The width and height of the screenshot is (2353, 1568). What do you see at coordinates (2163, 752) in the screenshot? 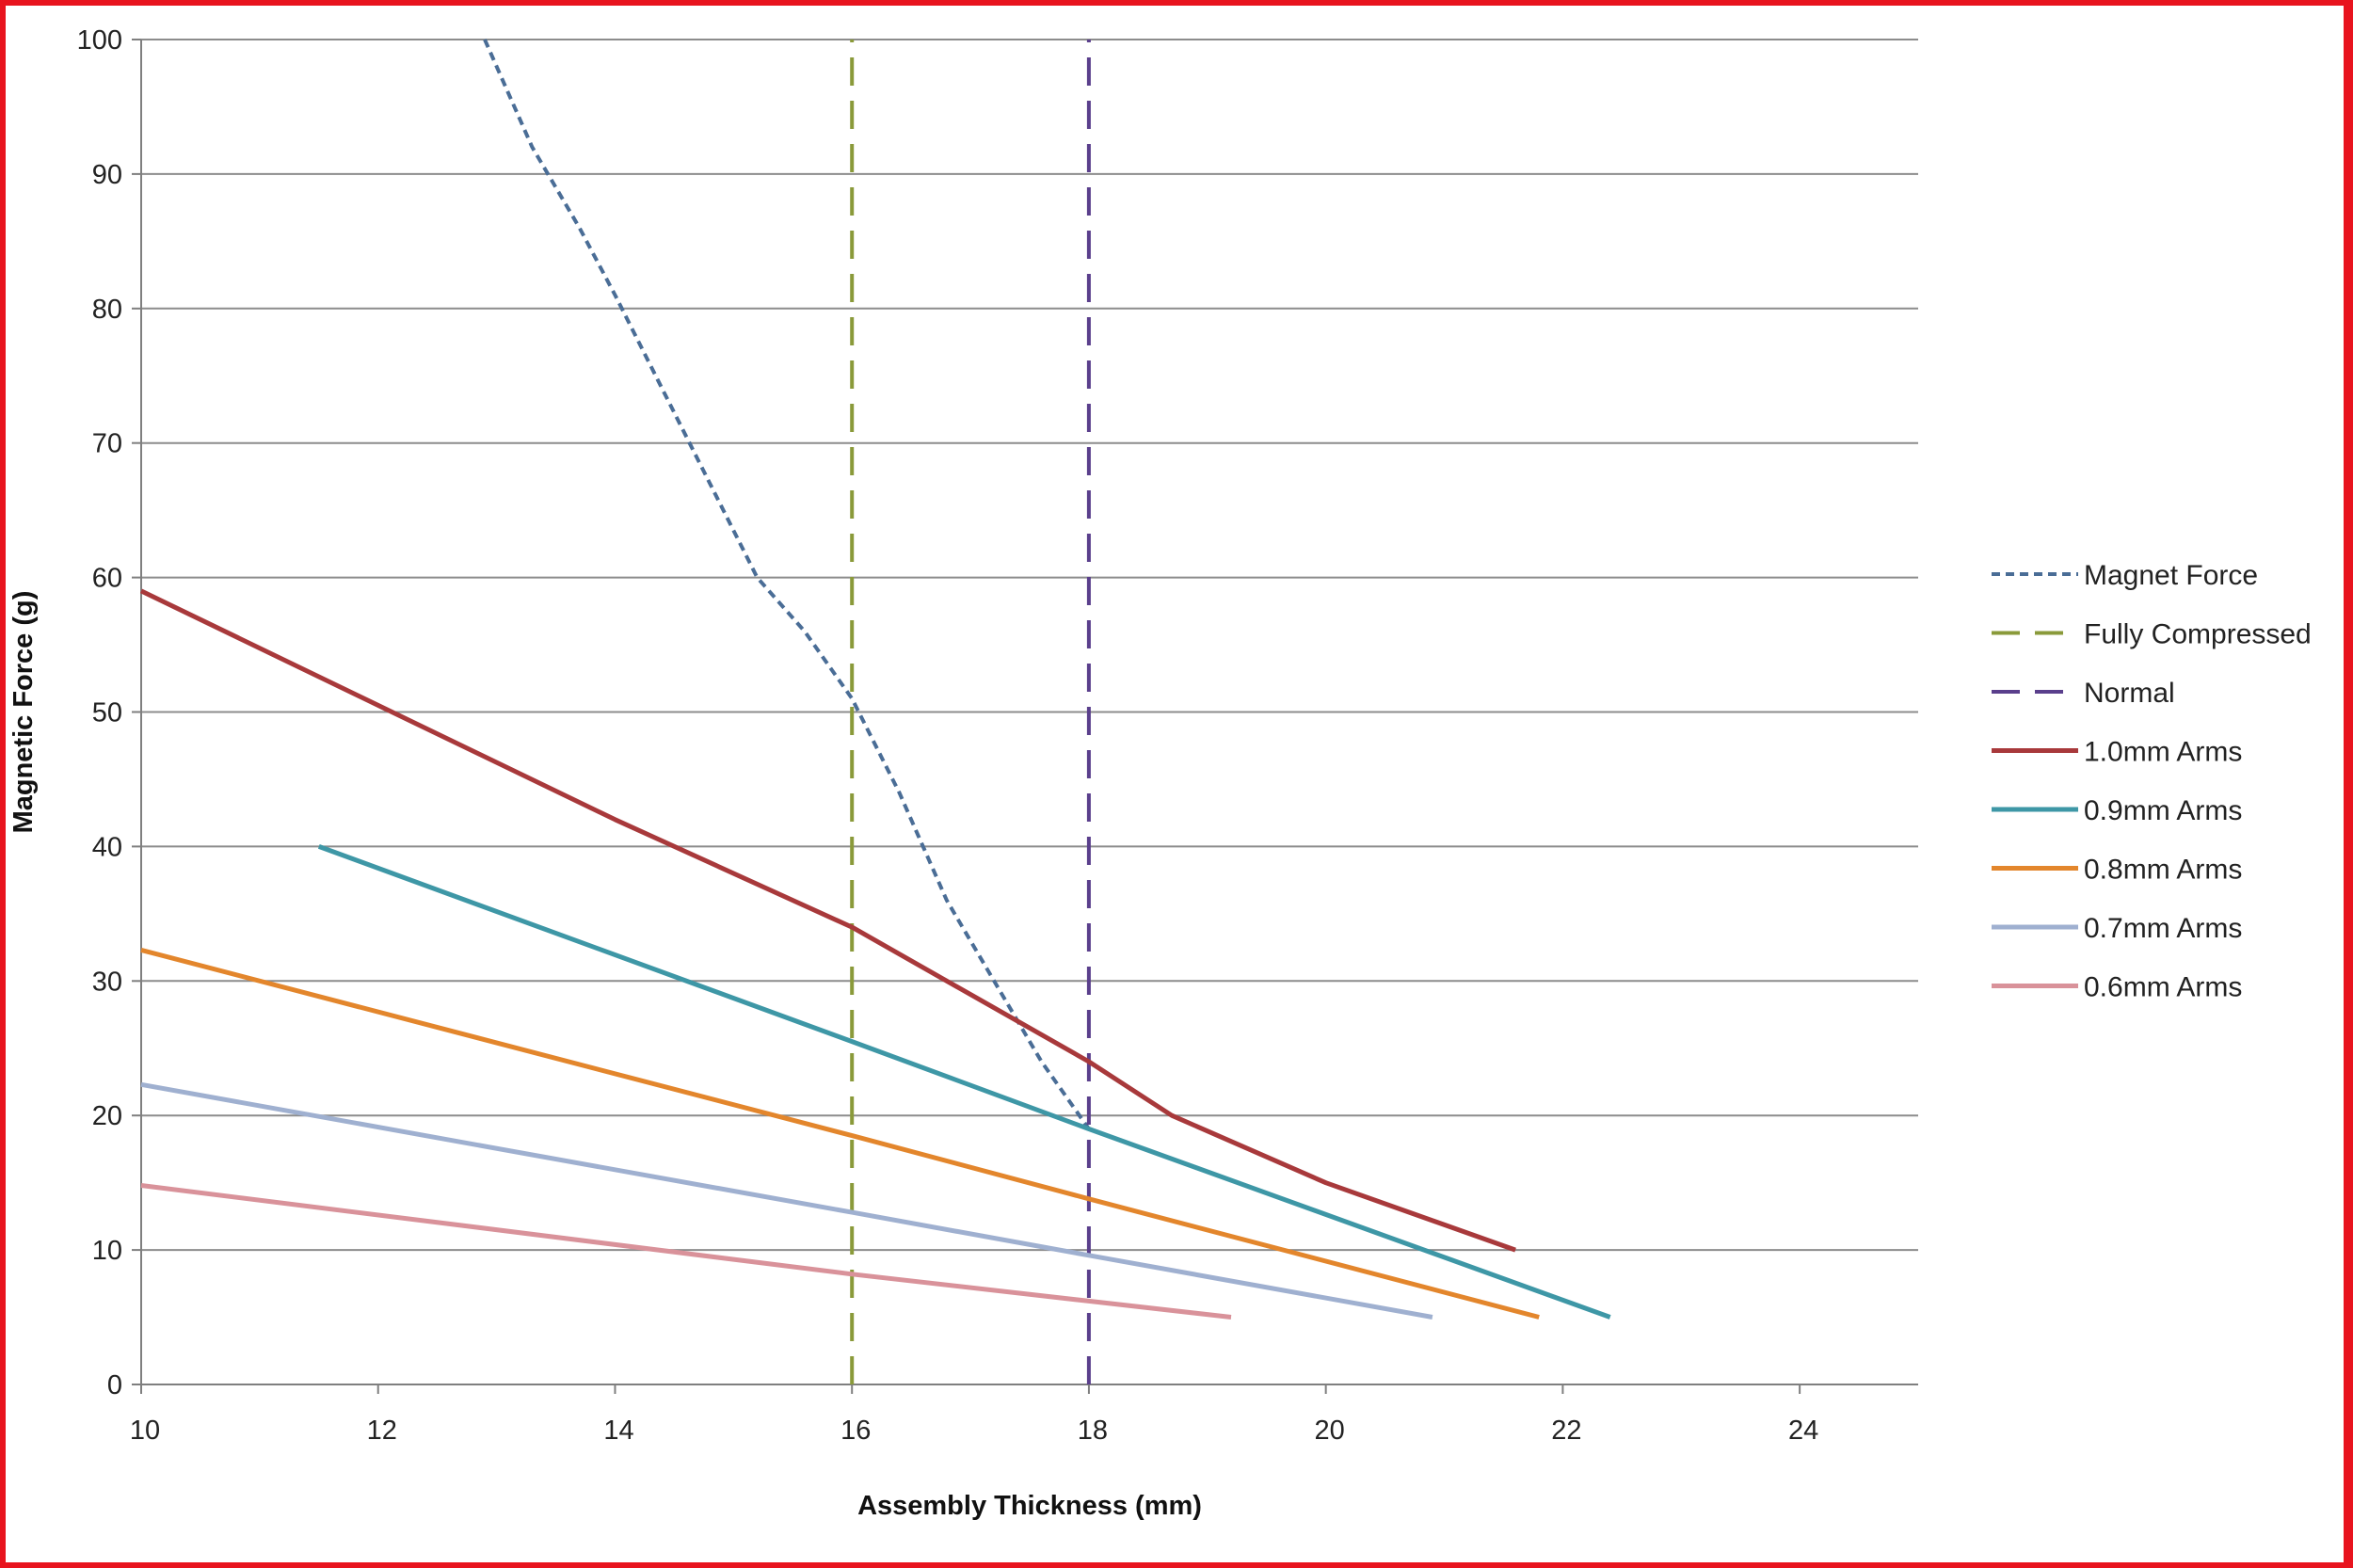
I see `legend-label-3: 1.0mm Arms` at bounding box center [2163, 752].